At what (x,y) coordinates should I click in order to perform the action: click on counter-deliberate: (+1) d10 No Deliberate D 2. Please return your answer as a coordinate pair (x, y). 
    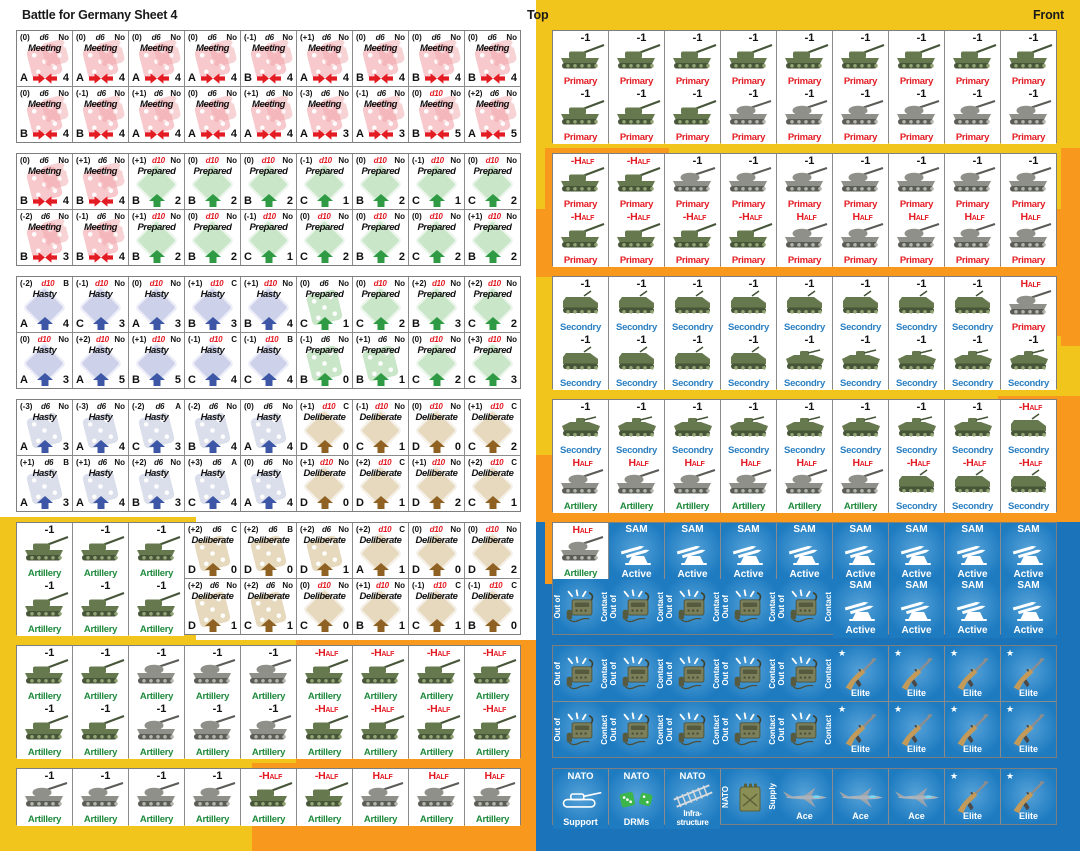
    Looking at the image, I should click on (436, 483).